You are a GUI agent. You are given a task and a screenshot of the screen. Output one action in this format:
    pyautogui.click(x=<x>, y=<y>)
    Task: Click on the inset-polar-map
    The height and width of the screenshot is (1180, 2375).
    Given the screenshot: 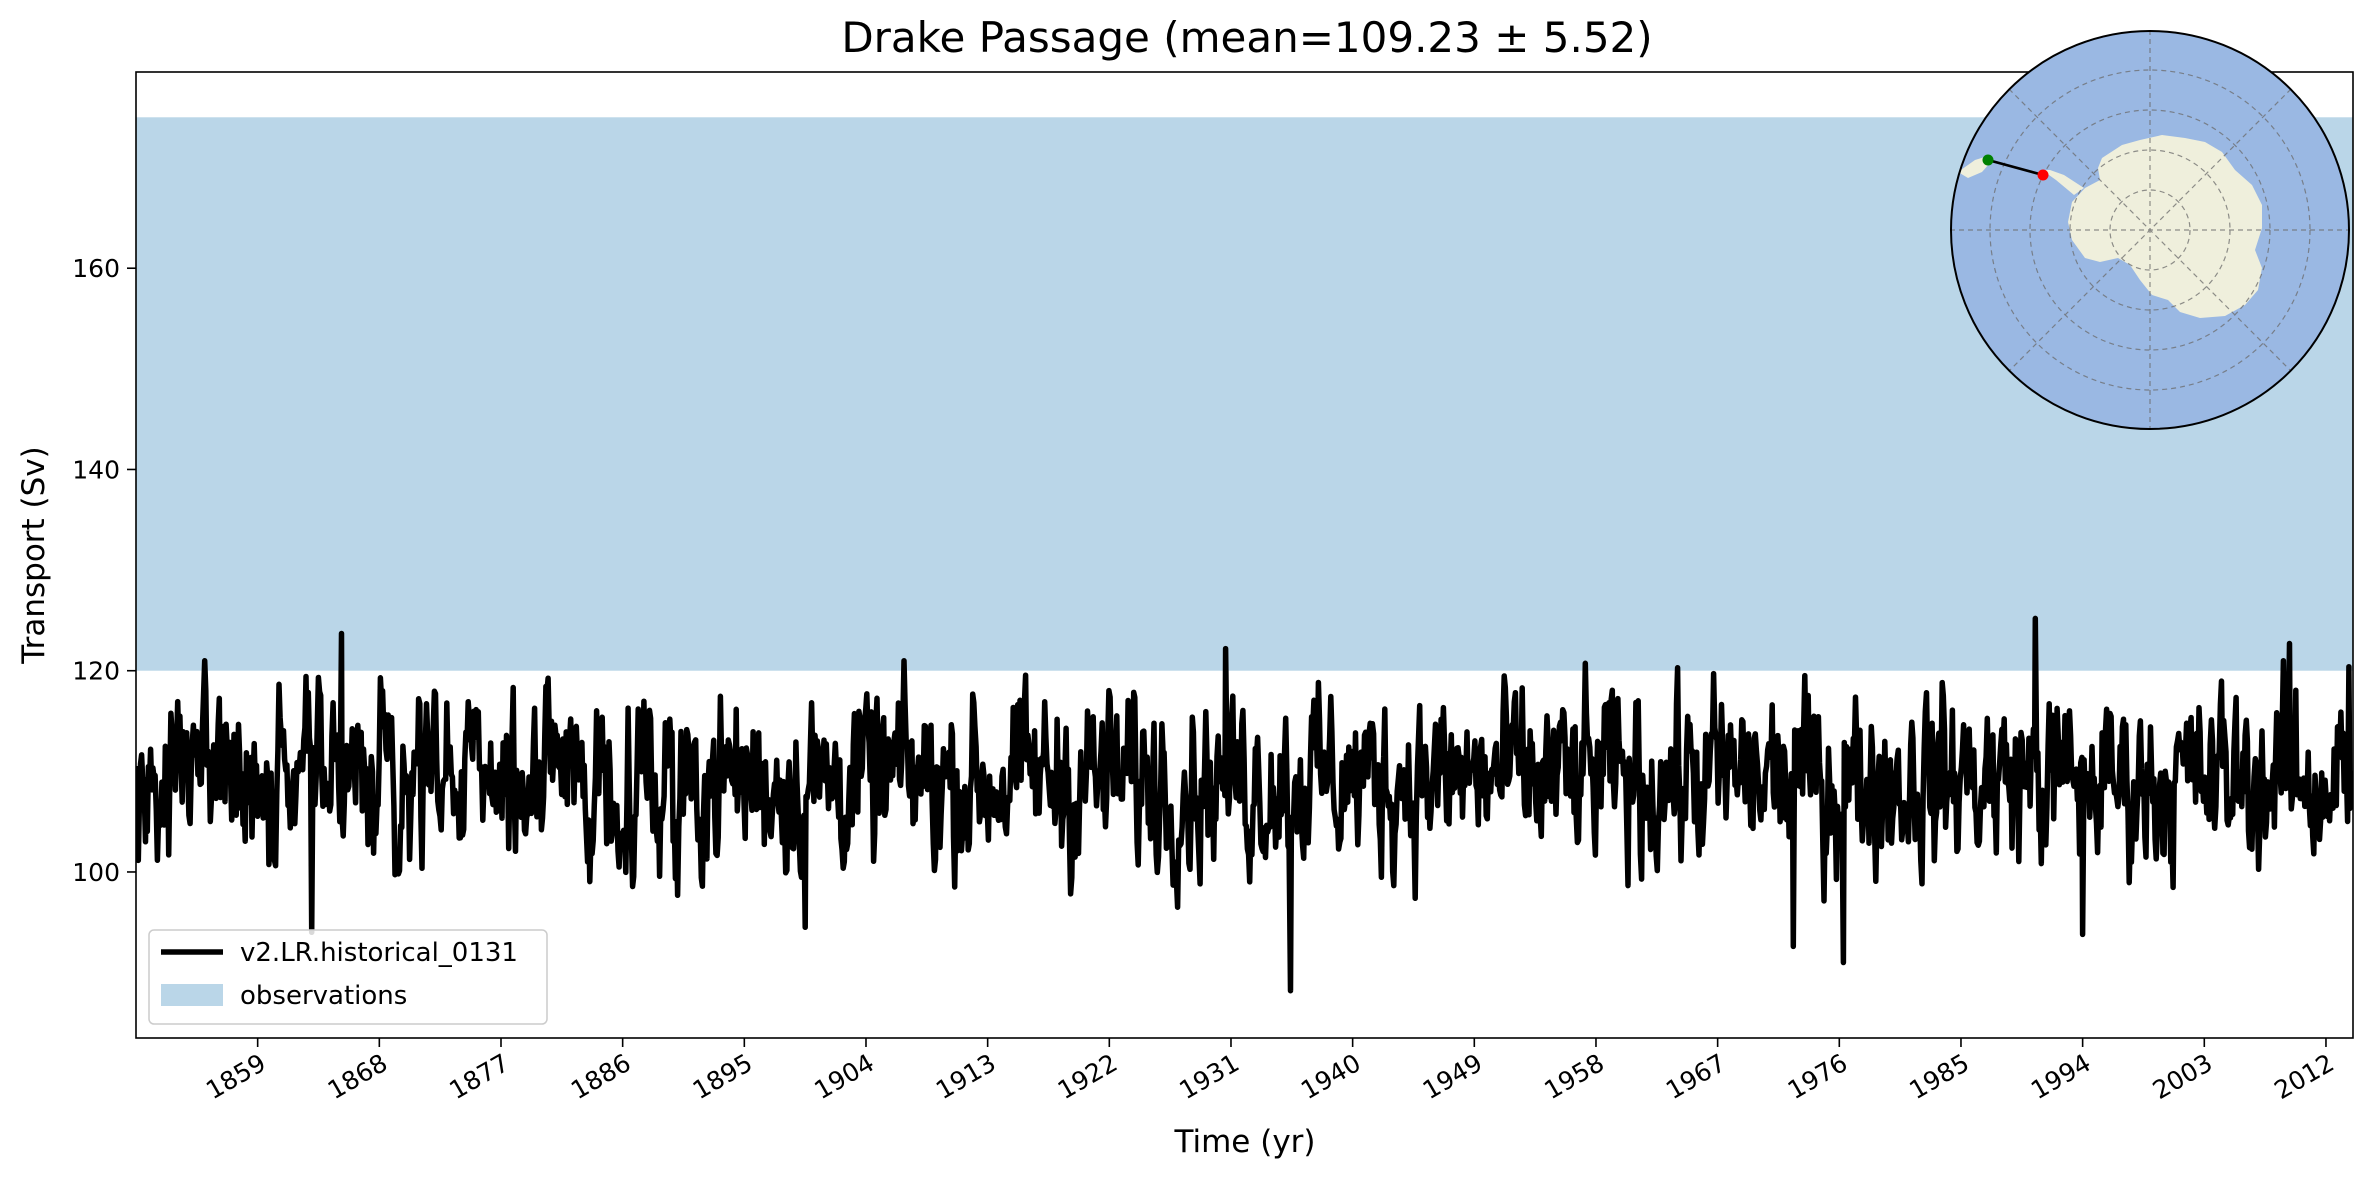 What is the action you would take?
    pyautogui.click(x=2150, y=230)
    